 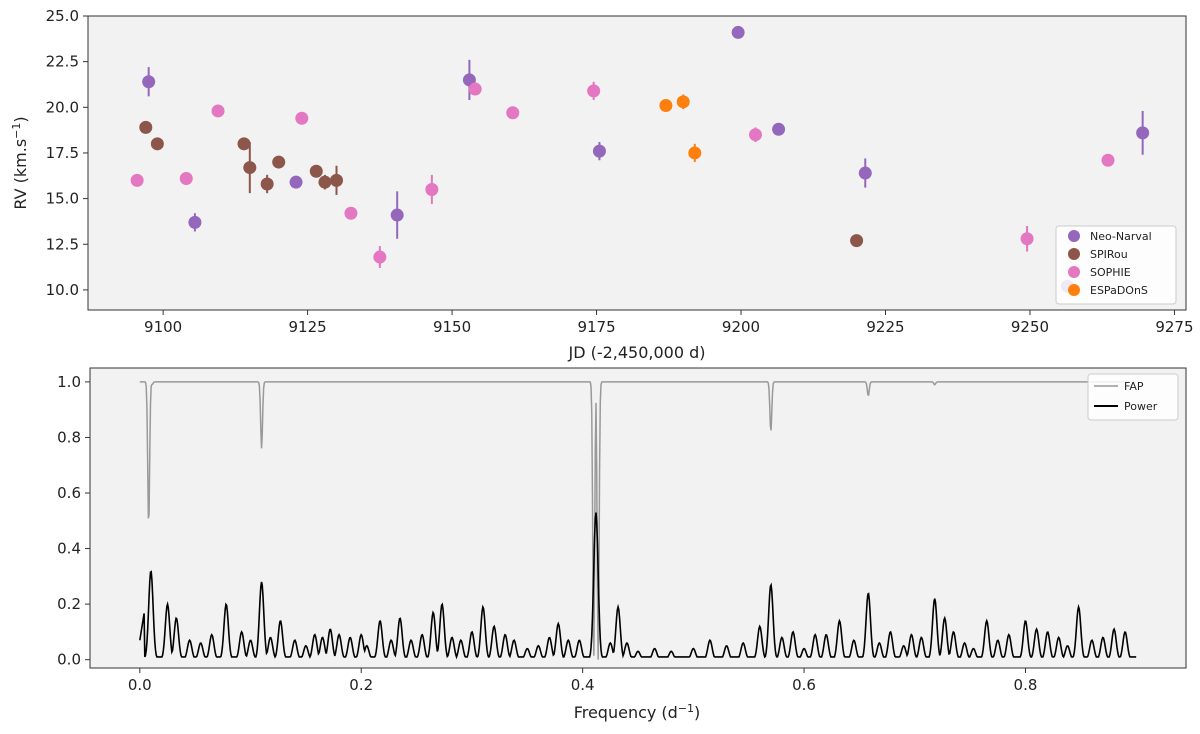 What do you see at coordinates (885, 327) in the screenshot?
I see `rv-x-tick-label-5: 9225` at bounding box center [885, 327].